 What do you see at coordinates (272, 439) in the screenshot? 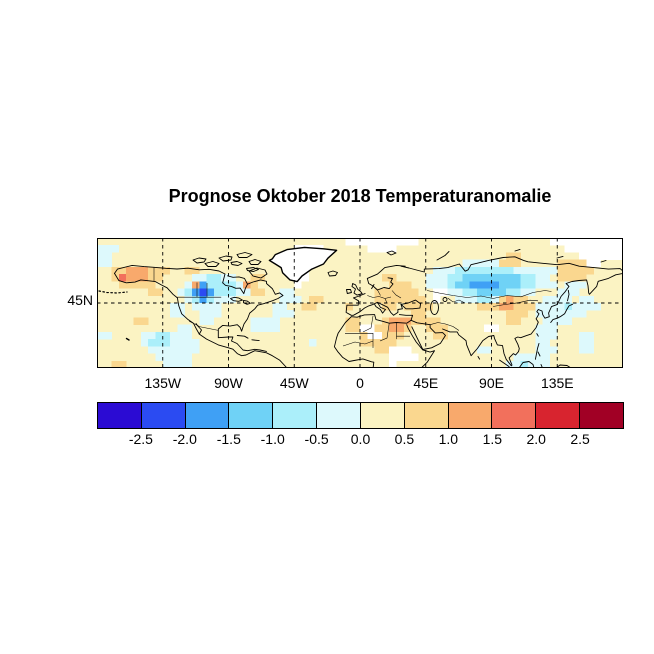
I see `colorbar-tick-label: -1.0` at bounding box center [272, 439].